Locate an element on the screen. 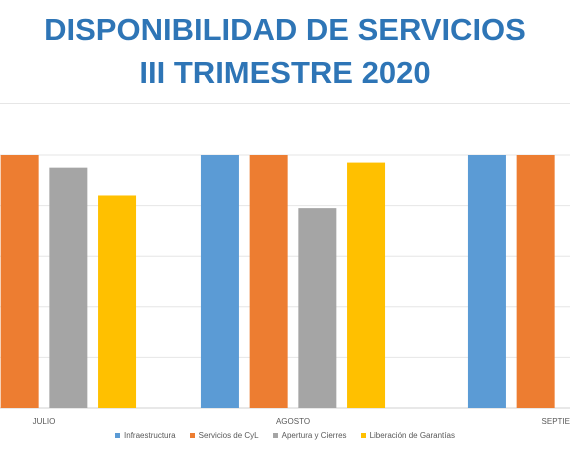 This screenshot has height=460, width=570. legend-label-servicios-cyl: Servicios de CyL is located at coordinates (228, 435).